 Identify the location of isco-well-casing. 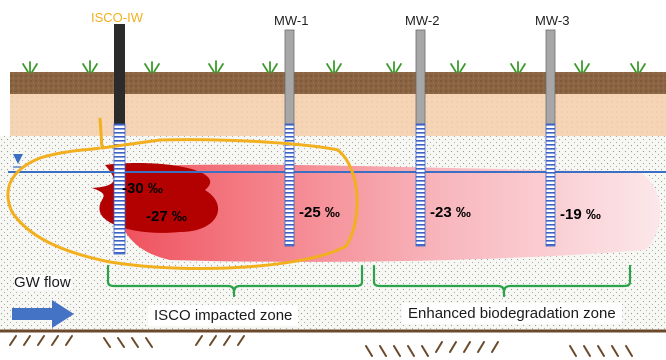
(119, 74).